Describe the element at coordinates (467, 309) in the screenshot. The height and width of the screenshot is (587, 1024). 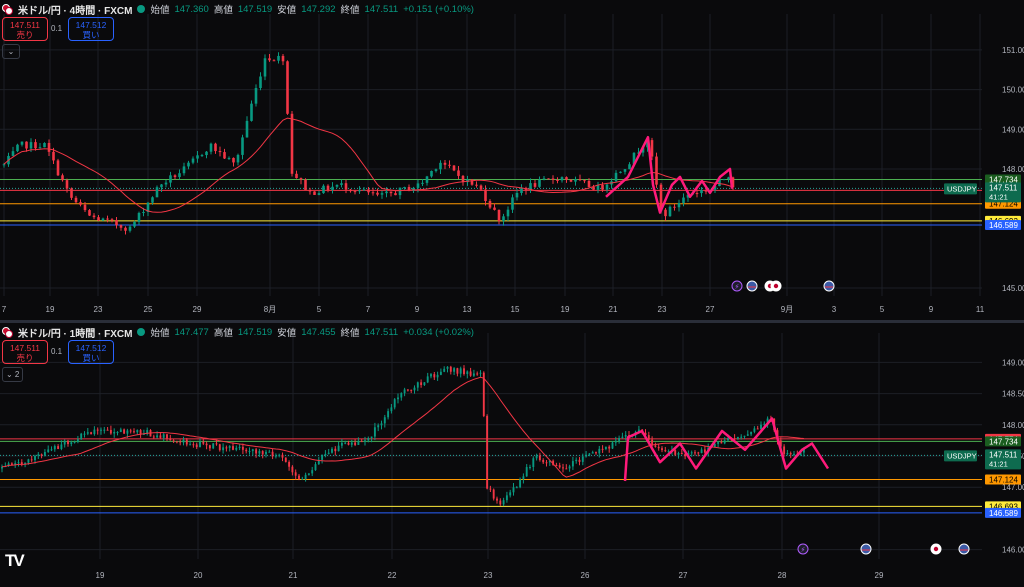
I see `time-axis-label: 13` at that location.